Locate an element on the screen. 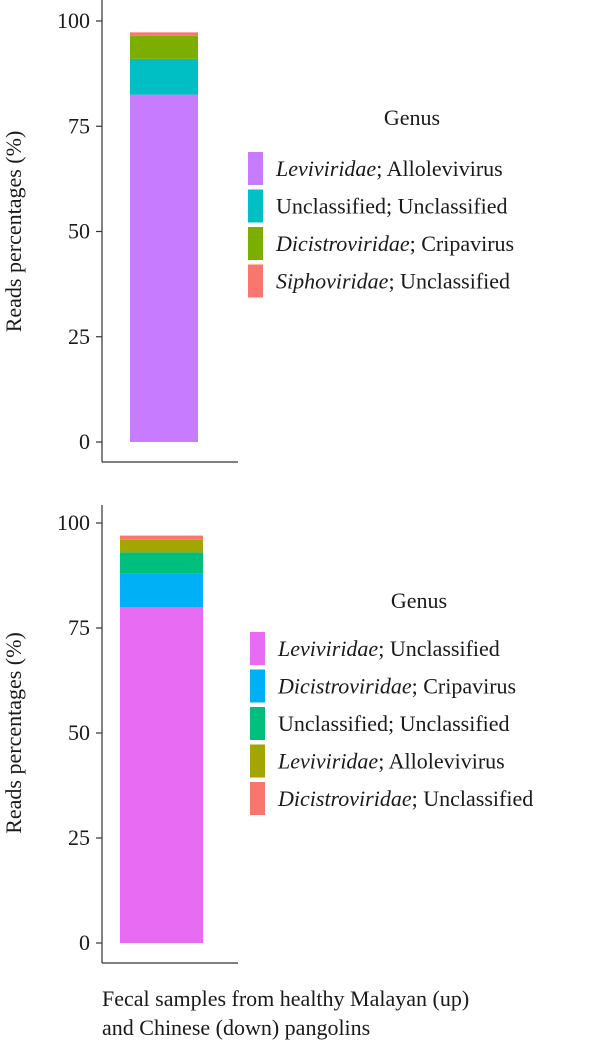 The height and width of the screenshot is (1048, 600). legend-item-1: Leviviridae; Allolevivirus is located at coordinates (375, 168).